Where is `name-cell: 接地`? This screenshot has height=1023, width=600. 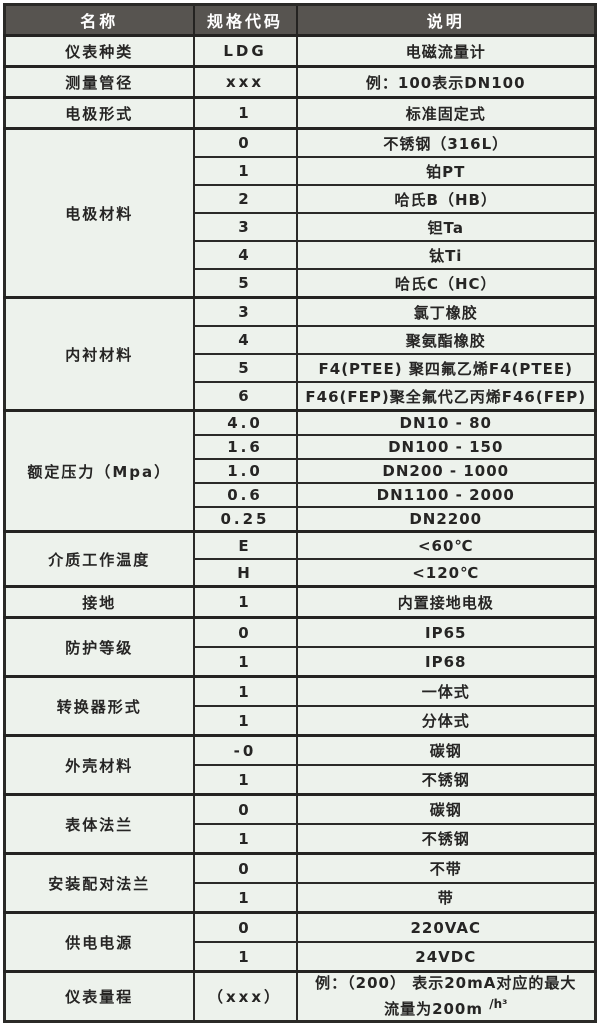 name-cell: 接地 is located at coordinates (99, 602).